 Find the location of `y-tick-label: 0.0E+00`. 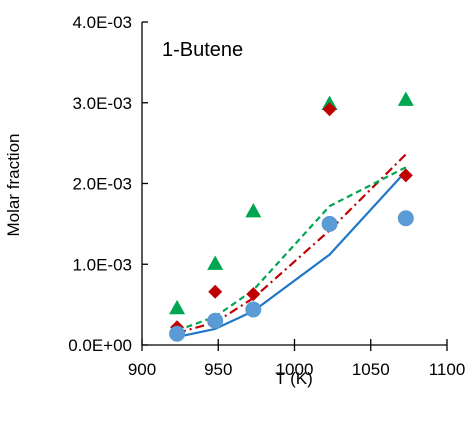

y-tick-label: 0.0E+00 is located at coordinates (100, 345).